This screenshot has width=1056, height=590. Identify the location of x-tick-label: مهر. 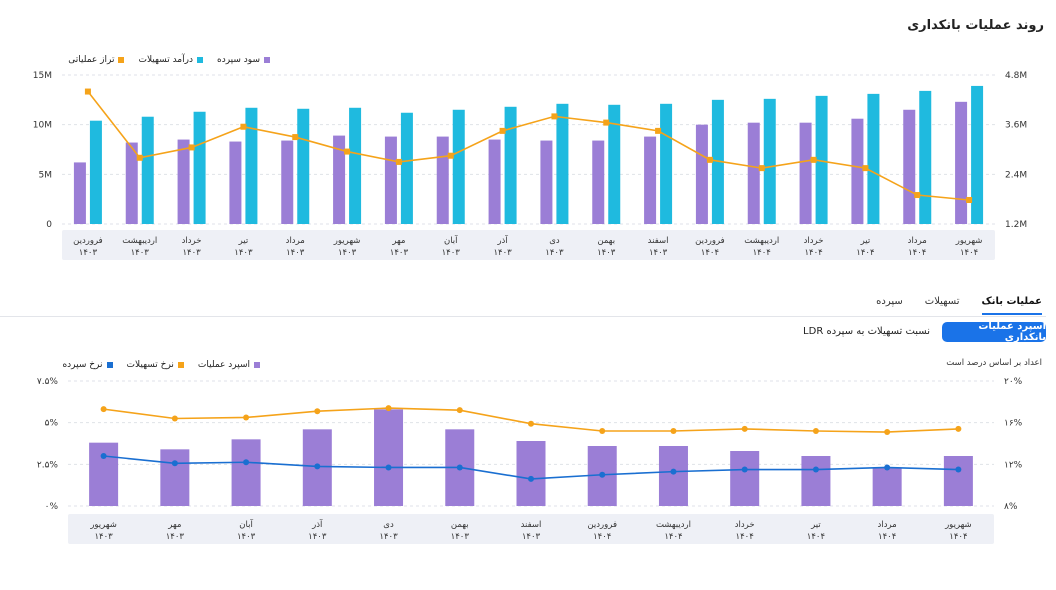
(398, 241).